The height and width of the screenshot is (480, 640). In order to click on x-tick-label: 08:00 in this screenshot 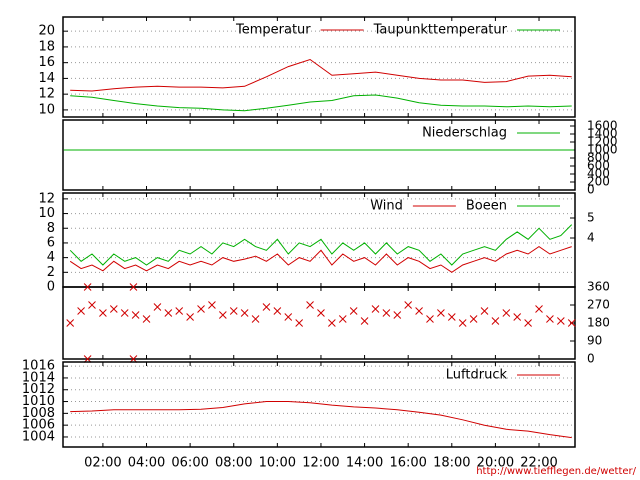, I will do `click(233, 463)`.